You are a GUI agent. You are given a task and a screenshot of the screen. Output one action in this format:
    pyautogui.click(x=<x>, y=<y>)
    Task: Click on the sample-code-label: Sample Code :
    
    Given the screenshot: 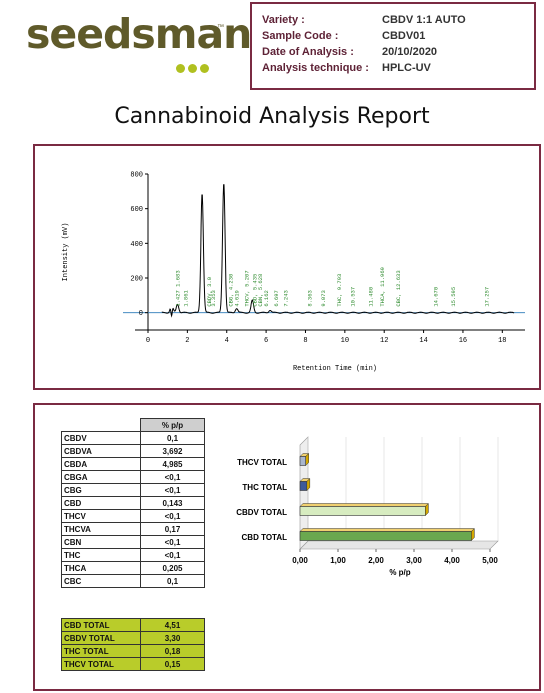 What is the action you would take?
    pyautogui.click(x=300, y=36)
    